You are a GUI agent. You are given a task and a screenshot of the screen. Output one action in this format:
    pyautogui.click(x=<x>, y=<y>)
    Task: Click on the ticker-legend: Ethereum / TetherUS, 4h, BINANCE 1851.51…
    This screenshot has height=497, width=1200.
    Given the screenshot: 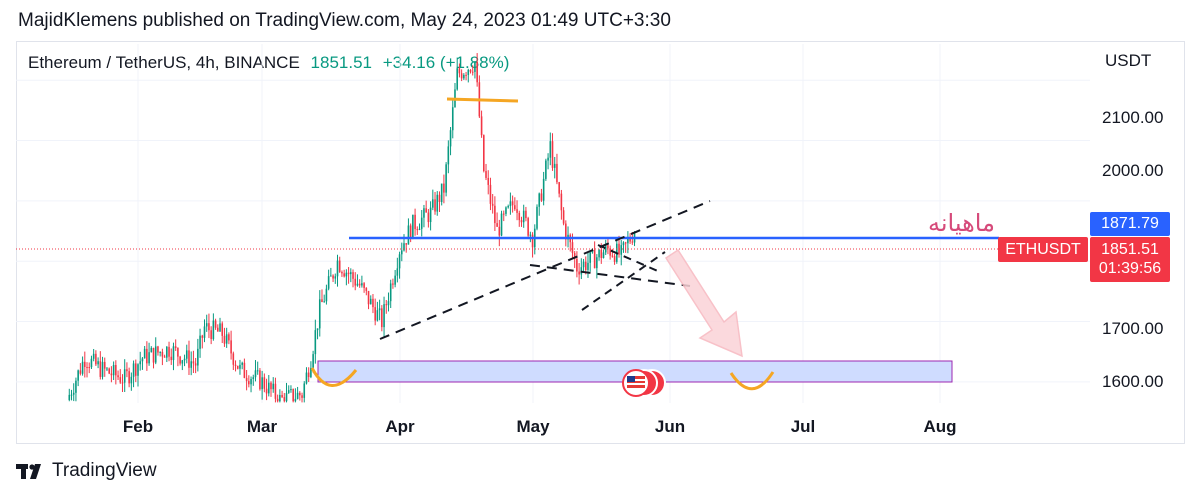 What is the action you would take?
    pyautogui.click(x=268, y=63)
    